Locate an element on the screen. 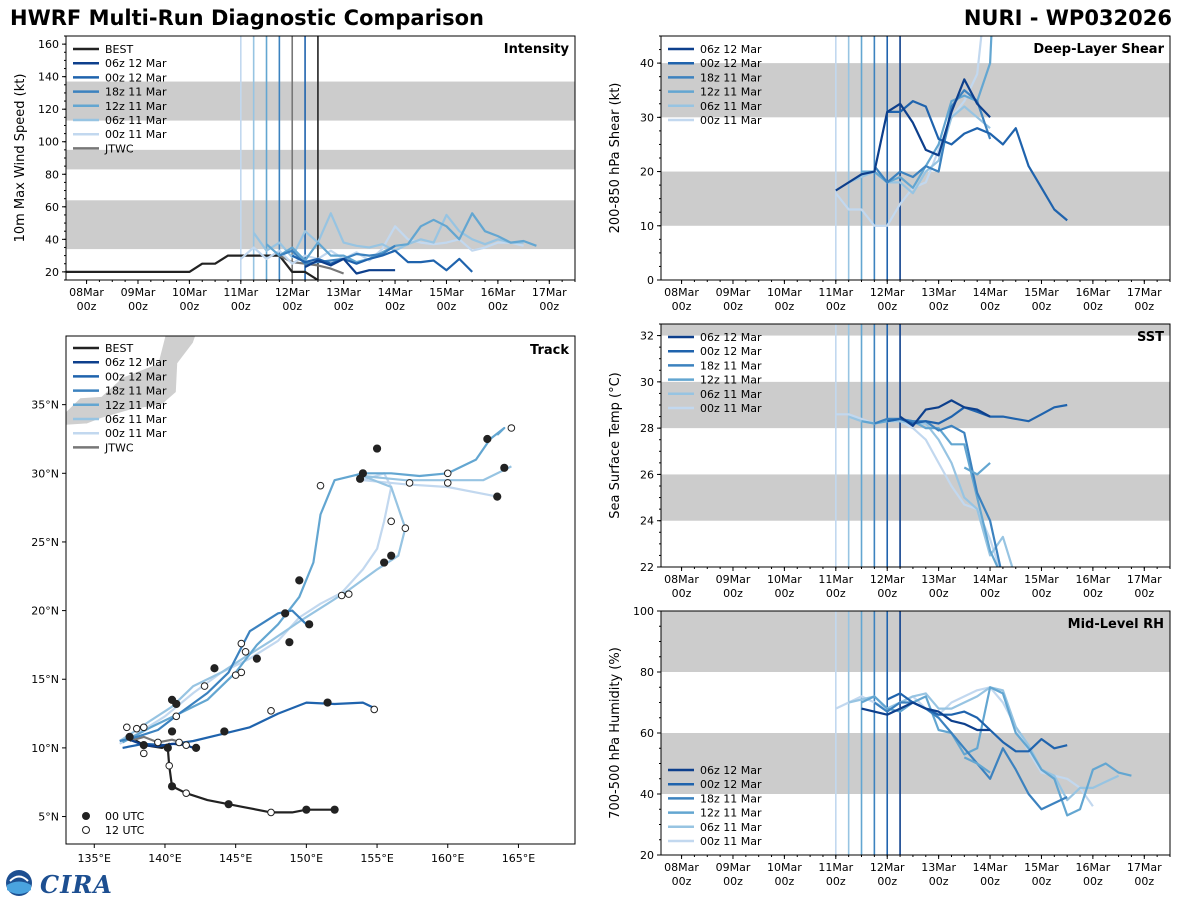 Image resolution: width=1200 pixels, height=902 pixels. sst-ytick-label: 30 is located at coordinates (647, 382).